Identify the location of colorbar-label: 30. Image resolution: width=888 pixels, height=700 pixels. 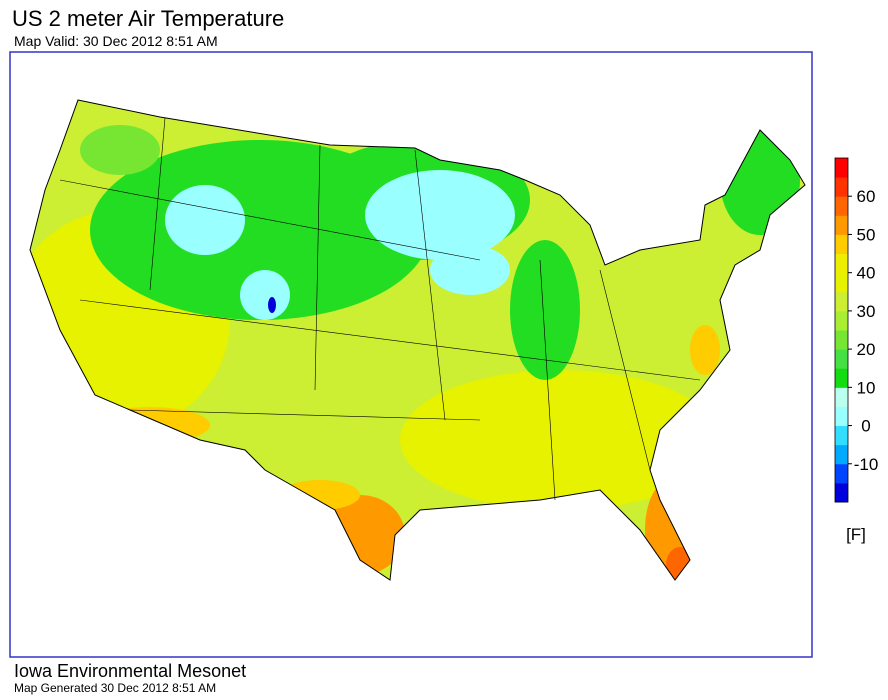
(866, 311).